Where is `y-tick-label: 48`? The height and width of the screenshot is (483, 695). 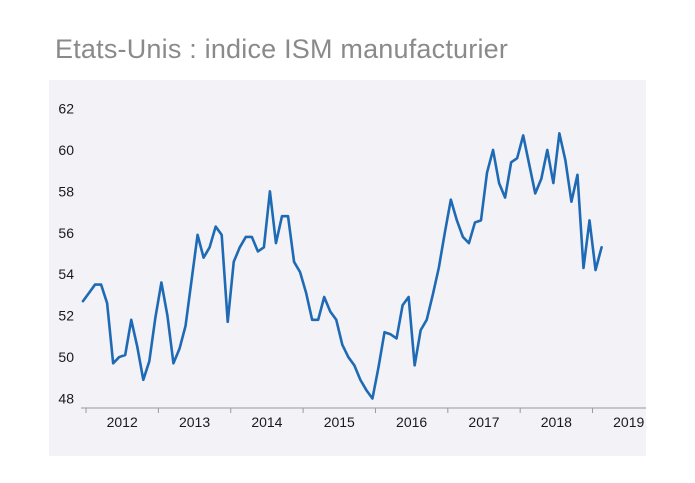
y-tick-label: 48 is located at coordinates (66, 399).